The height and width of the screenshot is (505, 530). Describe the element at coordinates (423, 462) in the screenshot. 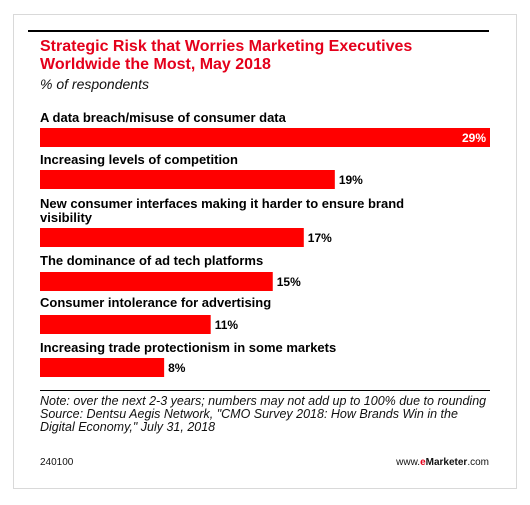

I see `brand-accent: e` at that location.